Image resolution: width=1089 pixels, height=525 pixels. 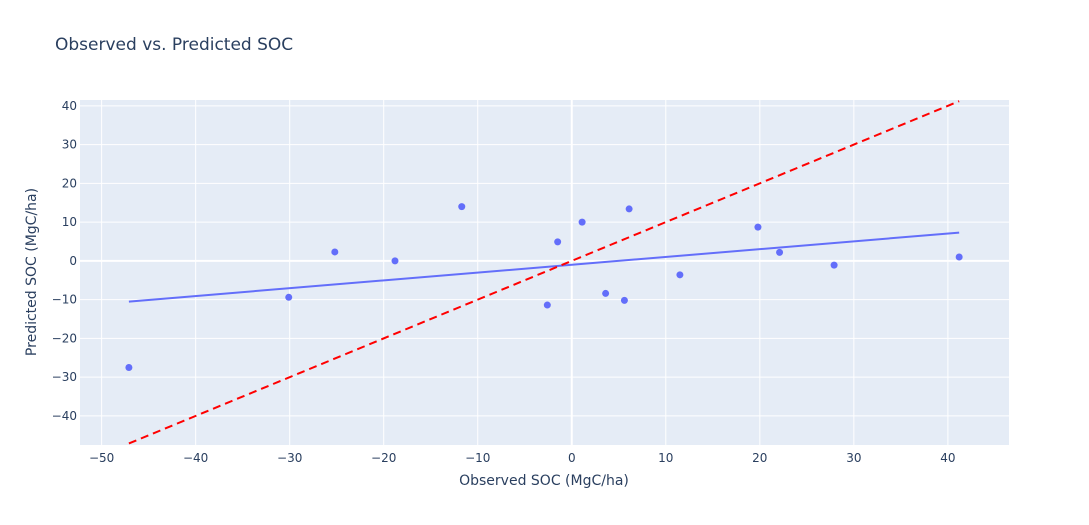 I want to click on x-tick-label: −20, so click(x=383, y=458).